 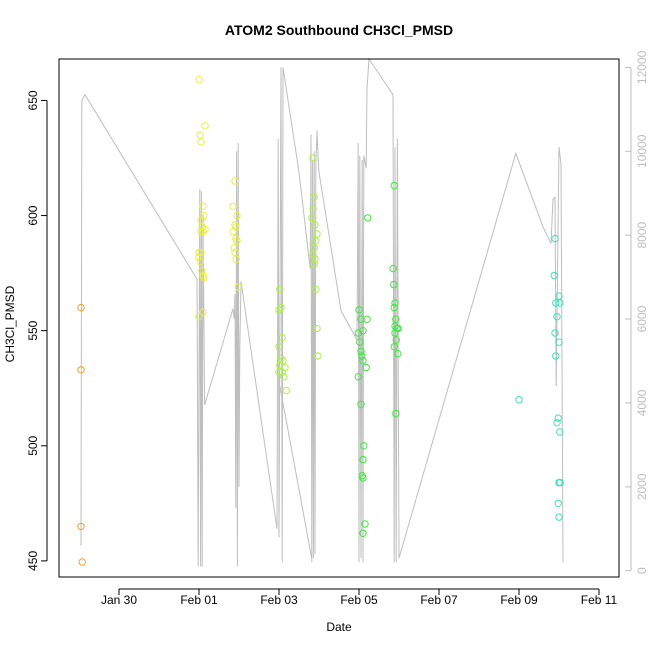 What do you see at coordinates (439, 600) in the screenshot?
I see `x-tick-label: Feb 07` at bounding box center [439, 600].